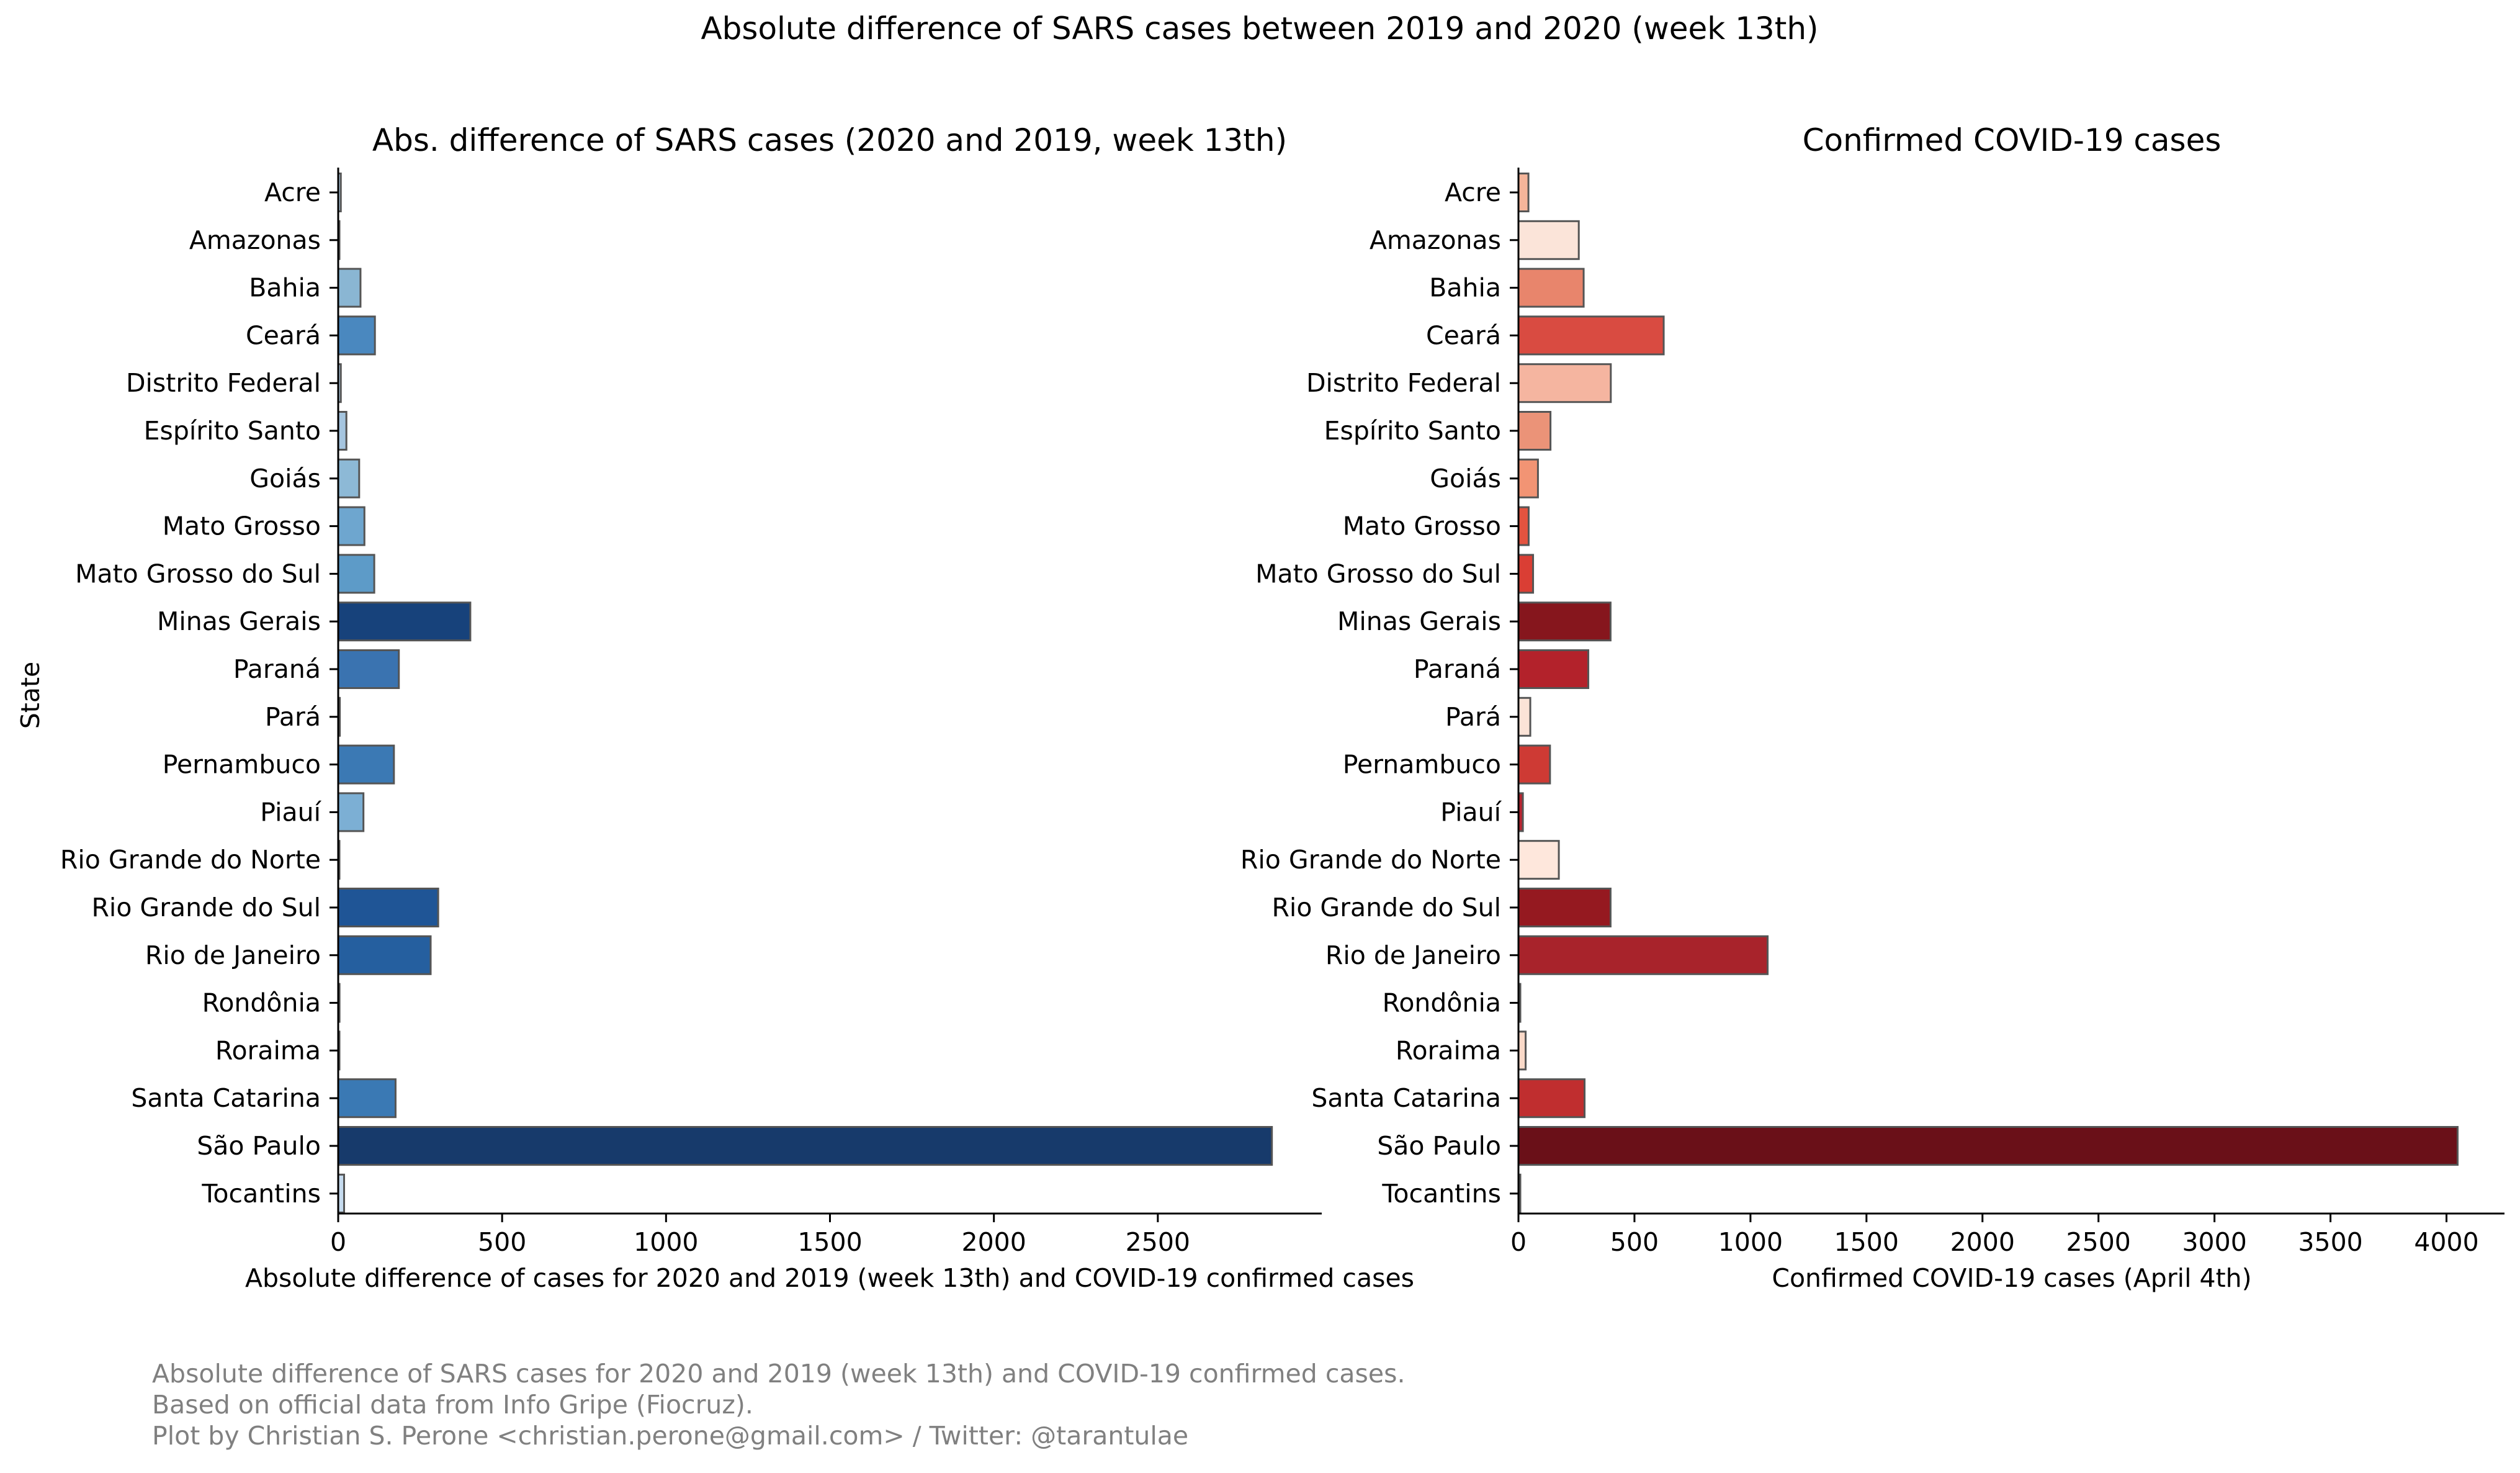  What do you see at coordinates (502, 1242) in the screenshot?
I see `sars-x-tick-label: 500` at bounding box center [502, 1242].